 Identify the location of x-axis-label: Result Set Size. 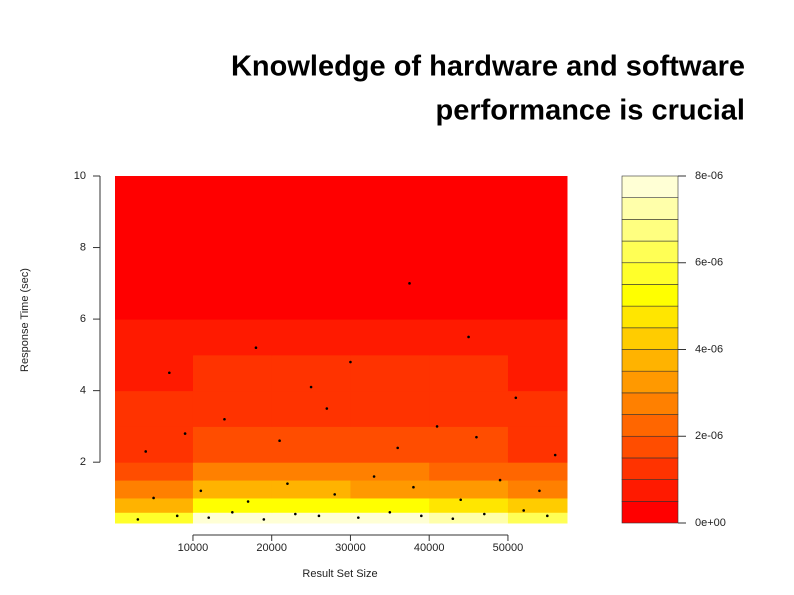
(339, 574).